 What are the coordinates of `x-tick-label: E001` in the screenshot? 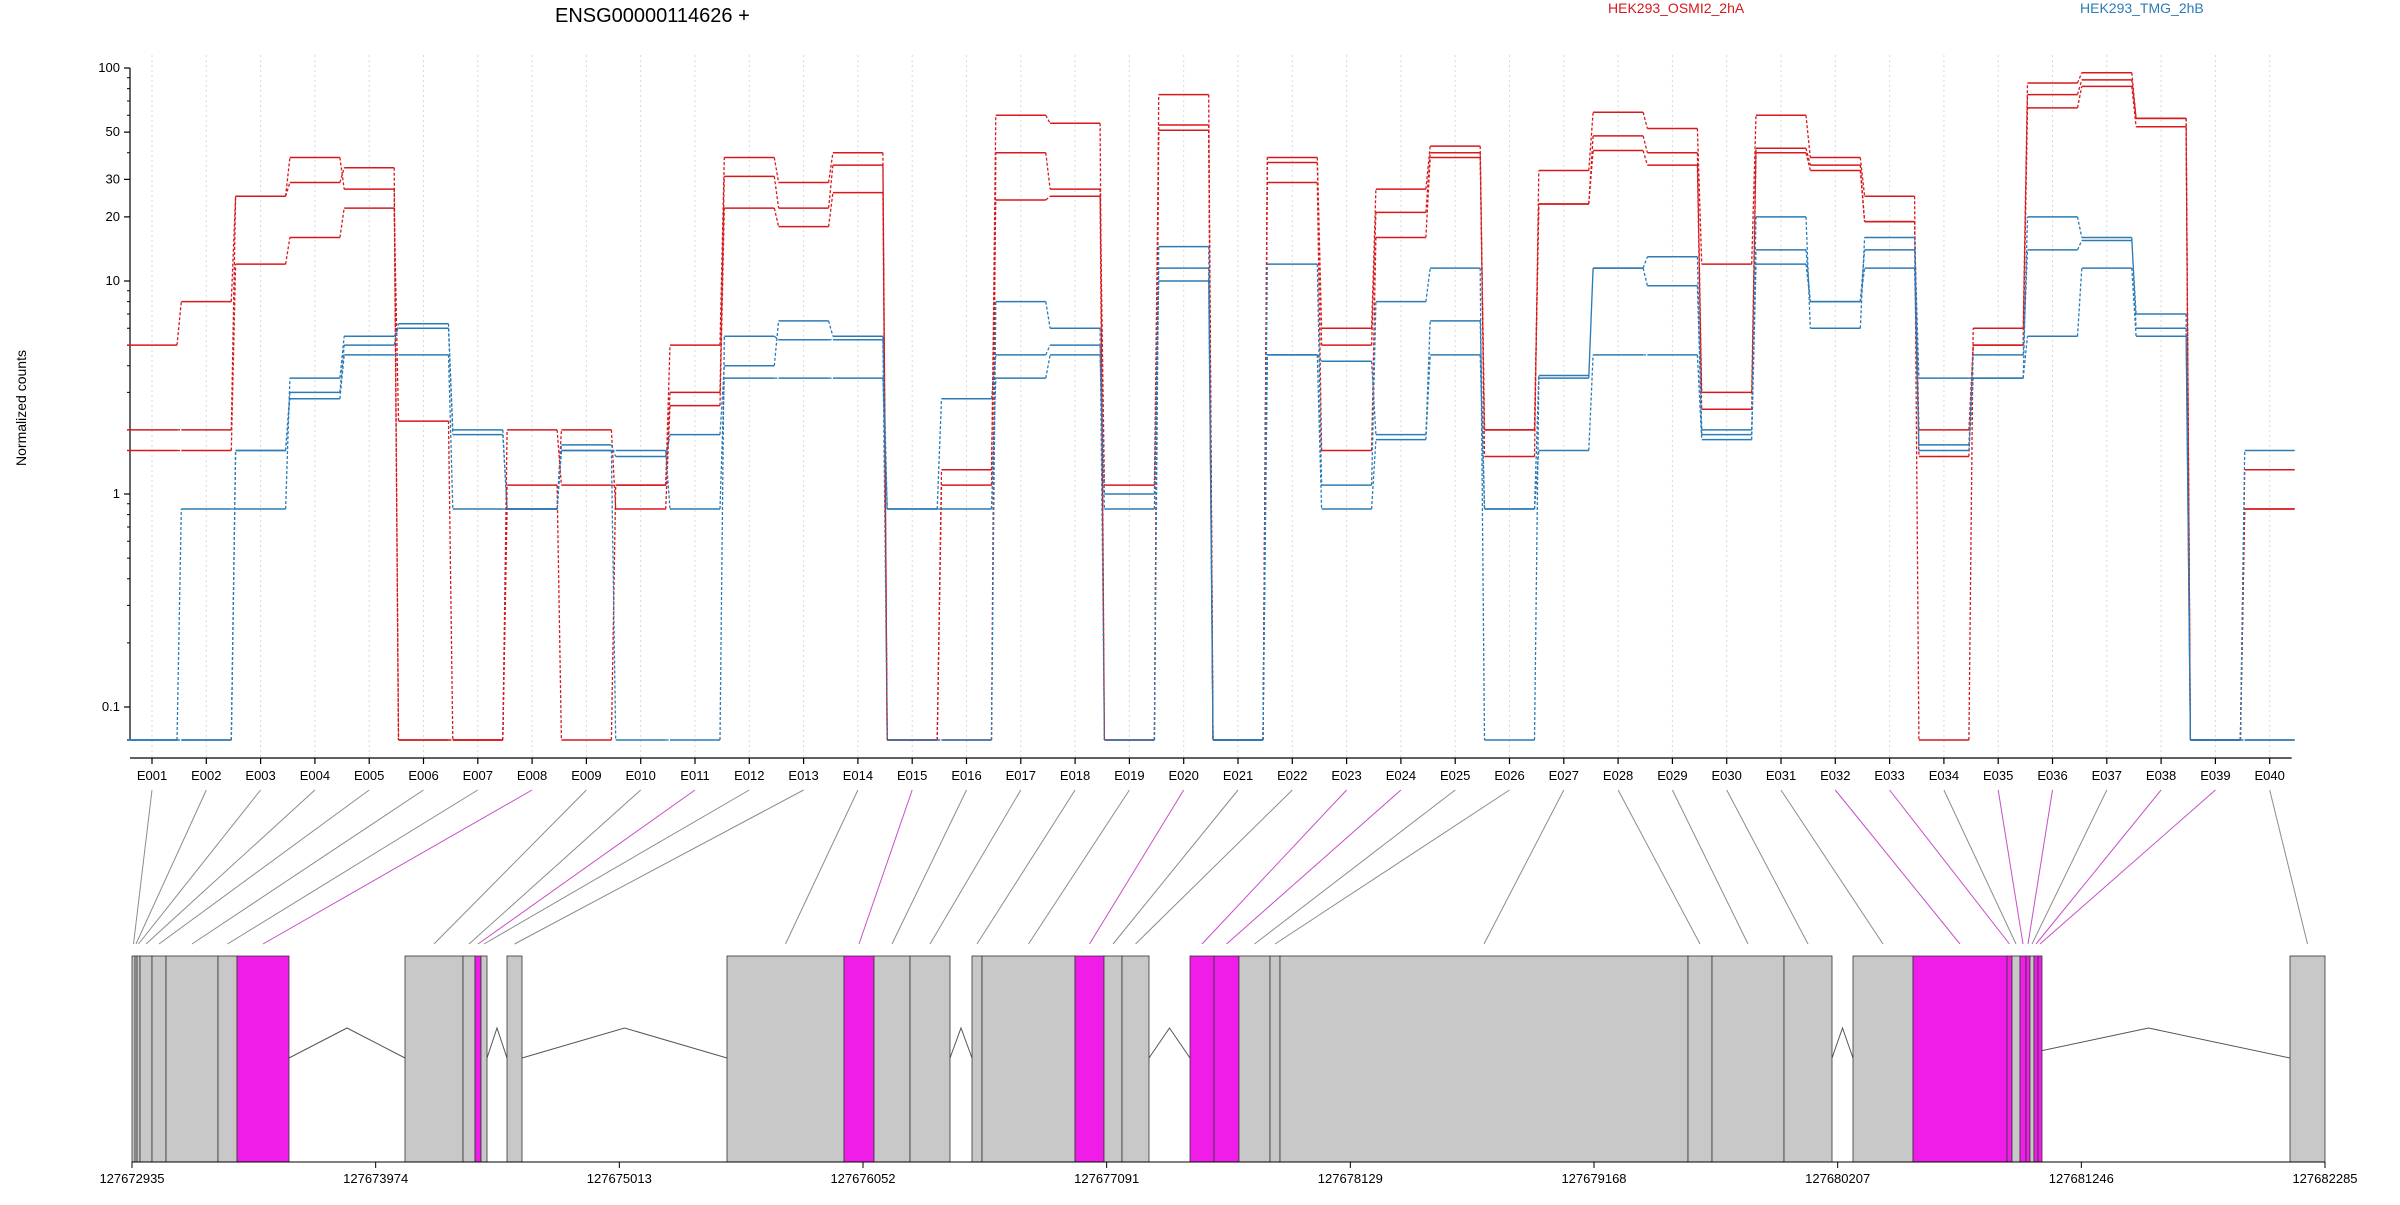 It's located at (152, 775).